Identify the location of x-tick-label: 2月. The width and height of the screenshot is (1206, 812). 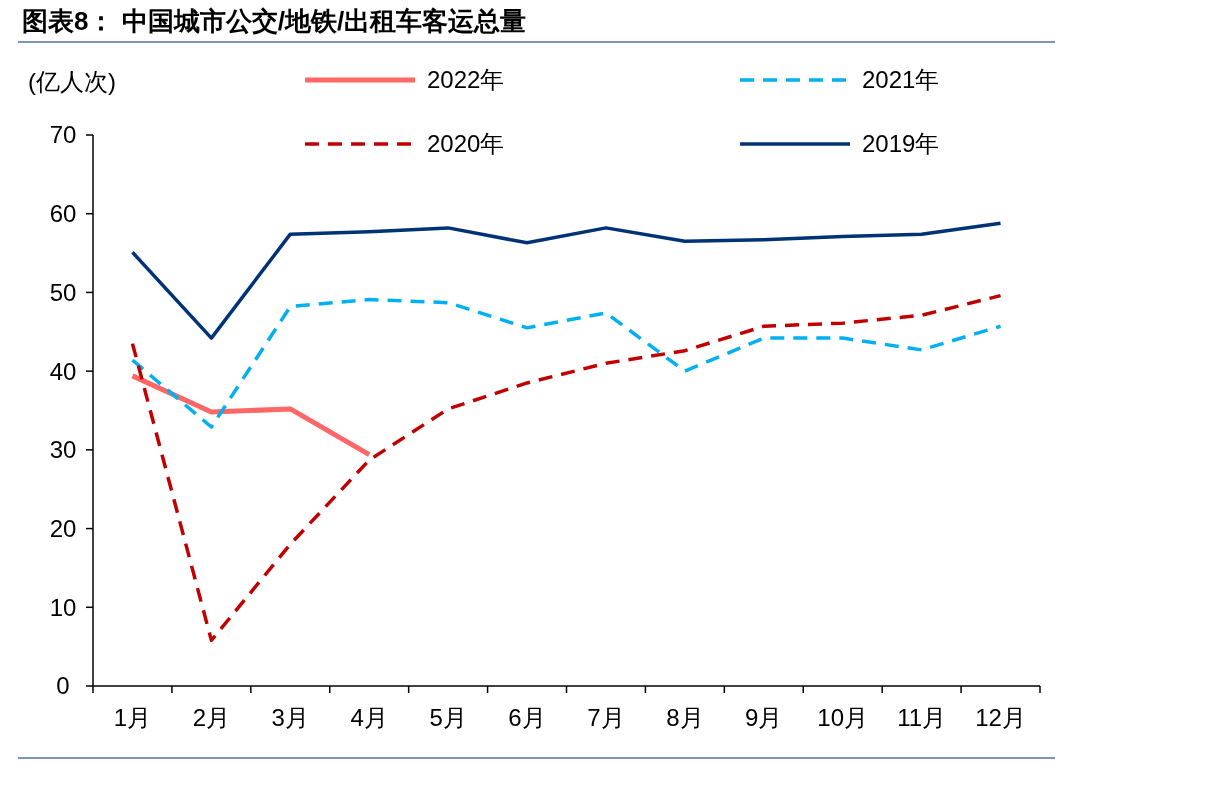
(211, 717).